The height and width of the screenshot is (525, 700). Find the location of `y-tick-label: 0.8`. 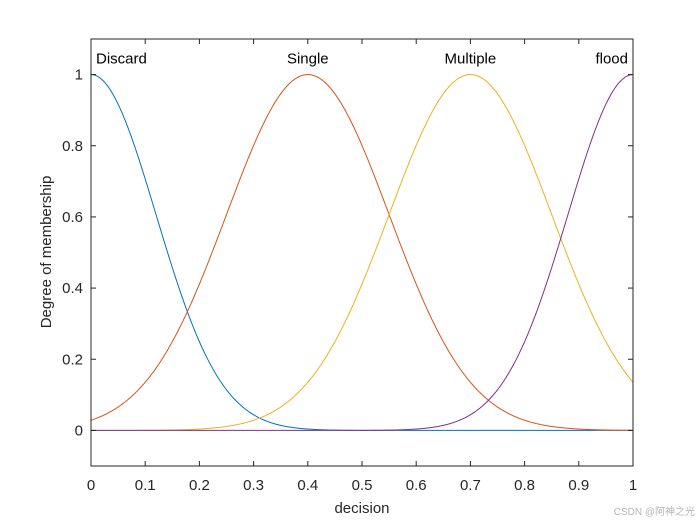

y-tick-label: 0.8 is located at coordinates (72, 146).